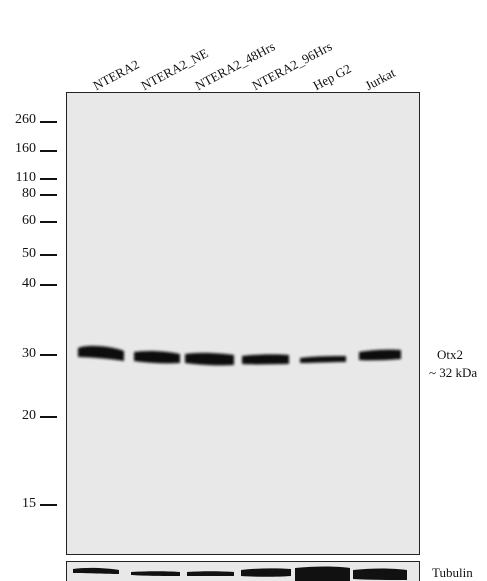  I want to click on marker-label-80: 80, so click(29, 193).